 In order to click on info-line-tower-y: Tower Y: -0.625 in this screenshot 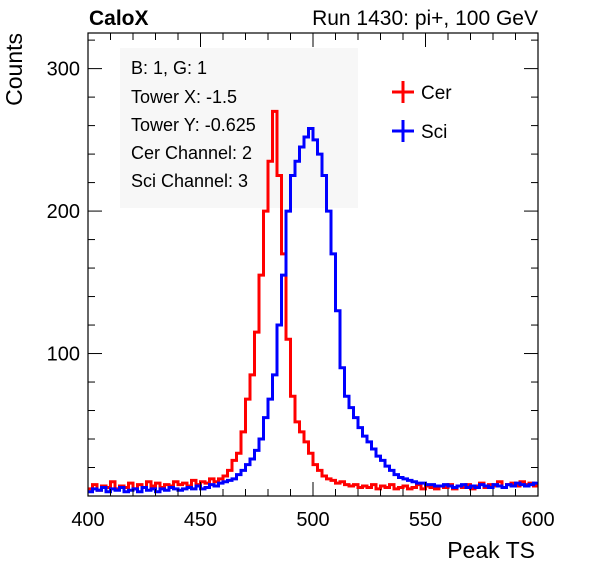, I will do `click(193, 125)`.